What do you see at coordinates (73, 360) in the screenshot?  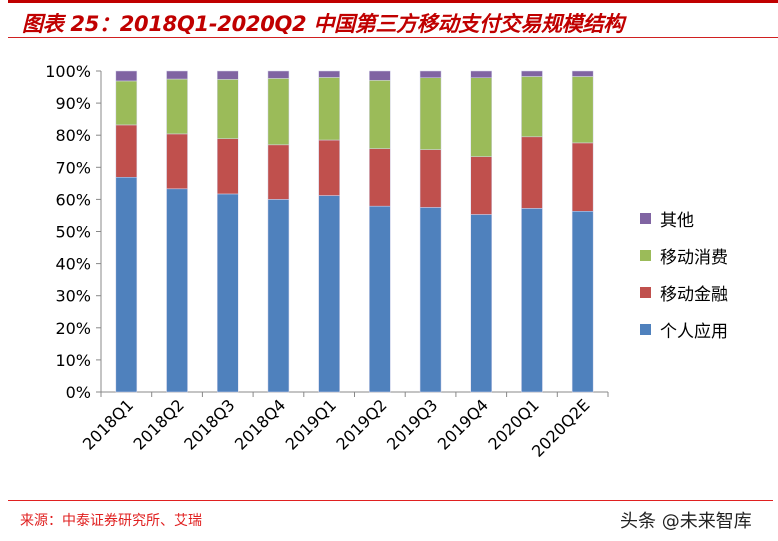 I see `y-tick-label: 10%` at bounding box center [73, 360].